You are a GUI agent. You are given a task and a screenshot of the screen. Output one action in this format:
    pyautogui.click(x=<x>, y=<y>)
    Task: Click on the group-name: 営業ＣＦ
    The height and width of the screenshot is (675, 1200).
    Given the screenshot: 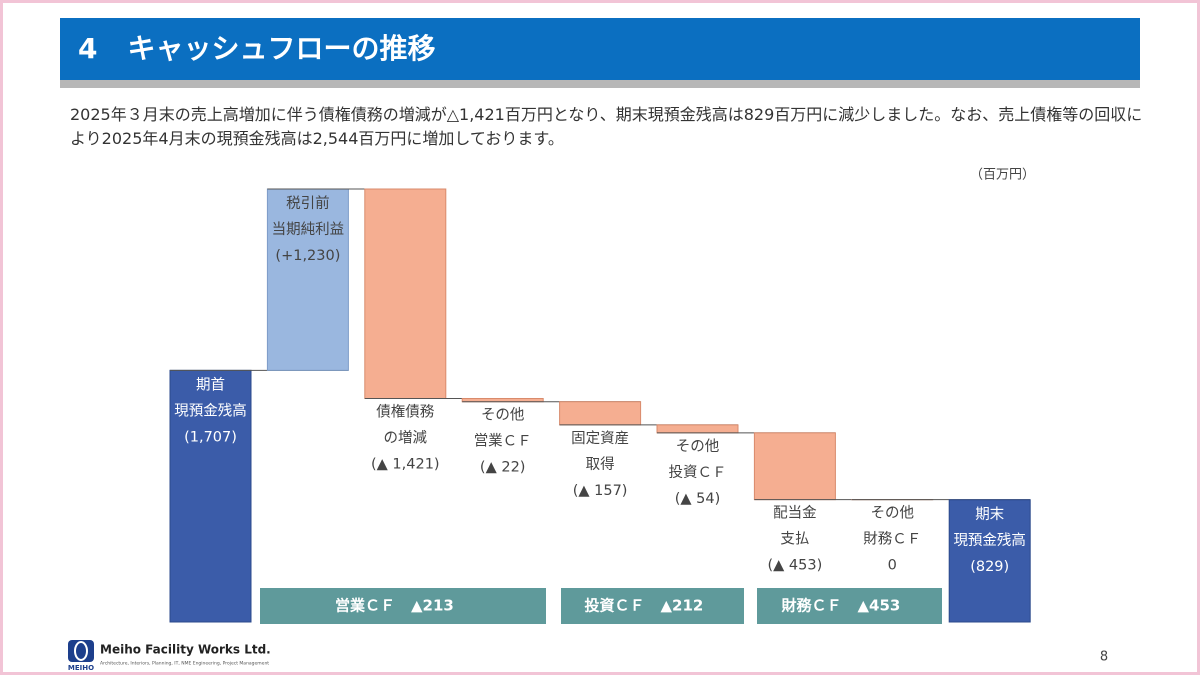 What is the action you would take?
    pyautogui.click(x=365, y=606)
    